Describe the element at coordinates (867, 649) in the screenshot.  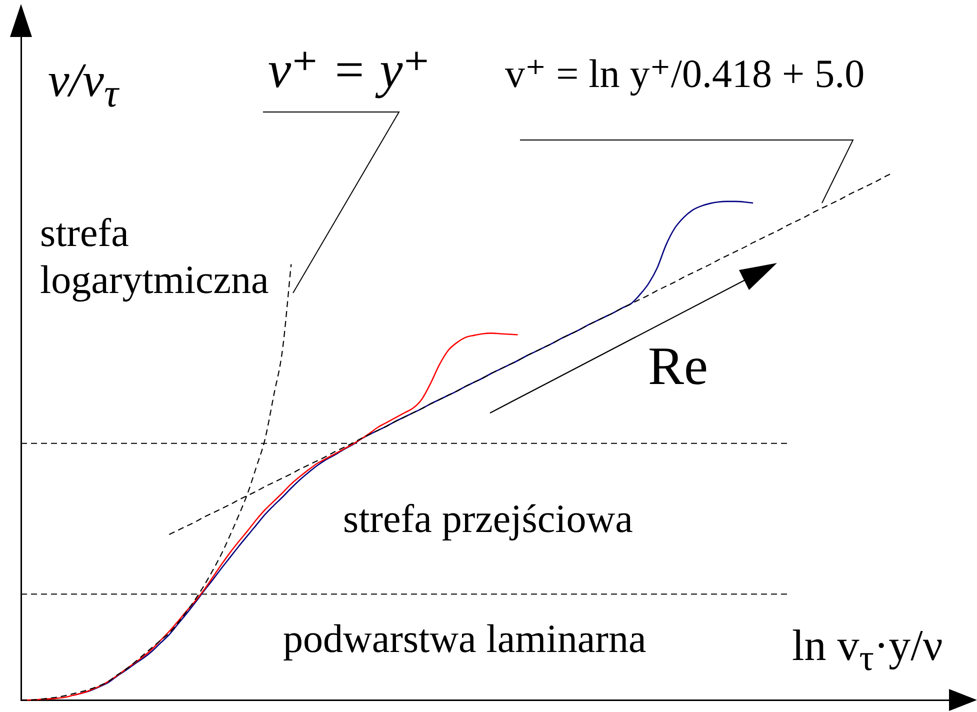
I see `x-axis-title: ln v$_{τ}$·y/ν` at that location.